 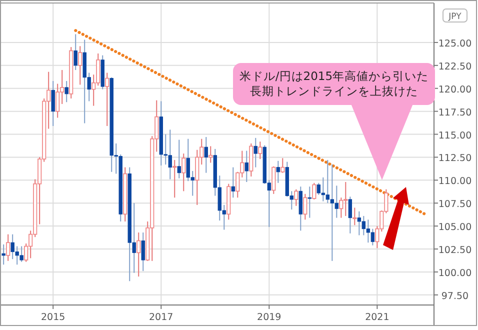 I want to click on annotation: 米ドル/円は2015年高値から引いた長期トレンドラインを上抜けた, so click(x=334, y=83).